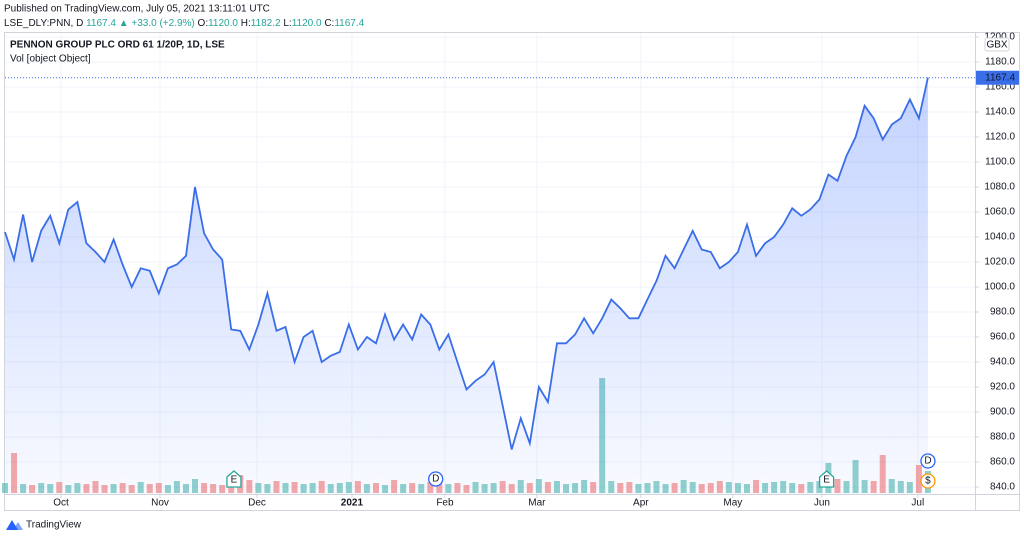 The width and height of the screenshot is (1024, 539). I want to click on x-tick-label: Feb, so click(445, 503).